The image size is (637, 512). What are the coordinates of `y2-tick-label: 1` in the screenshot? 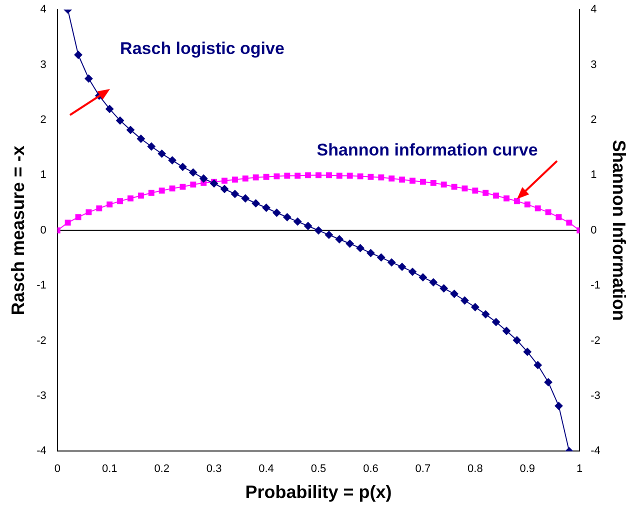 It's located at (593, 175).